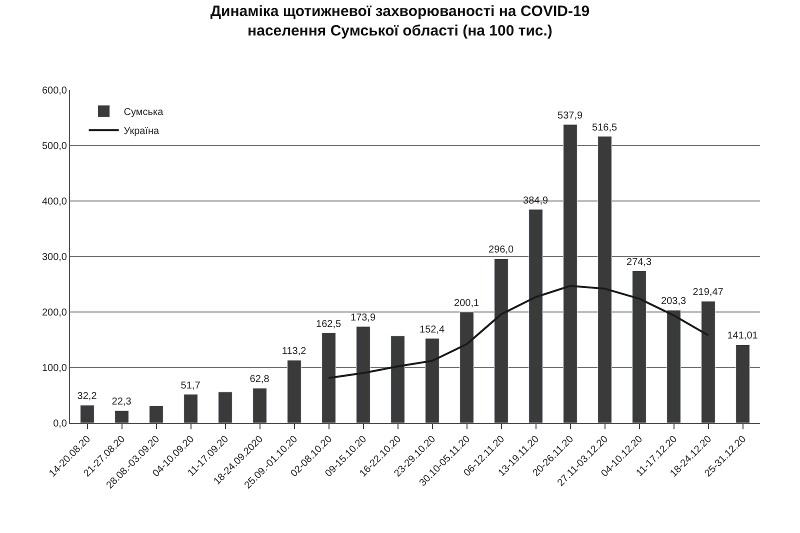  Describe the element at coordinates (55, 202) in the screenshot. I see `y-tick-label: 400,0` at that location.